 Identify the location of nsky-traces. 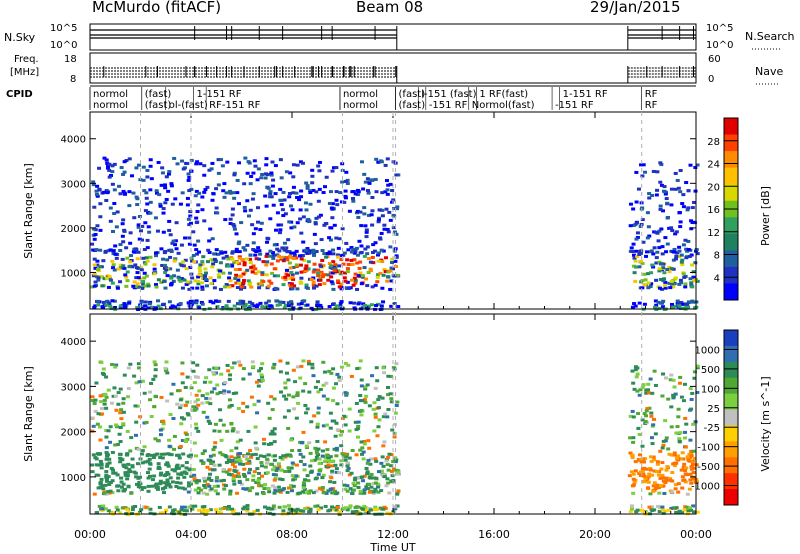
(393, 38).